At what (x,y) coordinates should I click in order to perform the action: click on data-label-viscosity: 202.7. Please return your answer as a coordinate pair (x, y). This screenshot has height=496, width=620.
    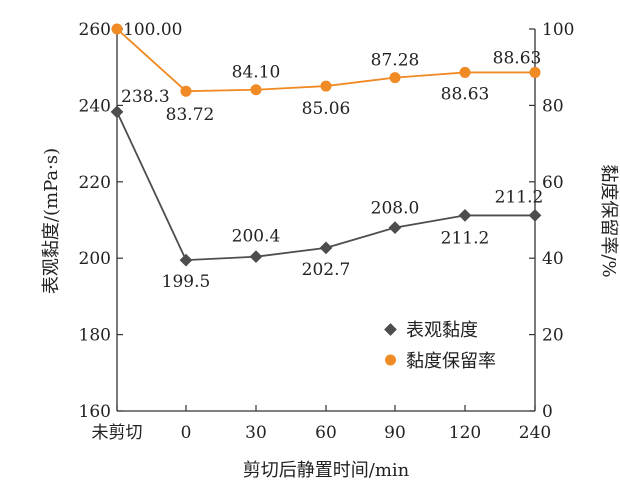
    Looking at the image, I should click on (326, 270).